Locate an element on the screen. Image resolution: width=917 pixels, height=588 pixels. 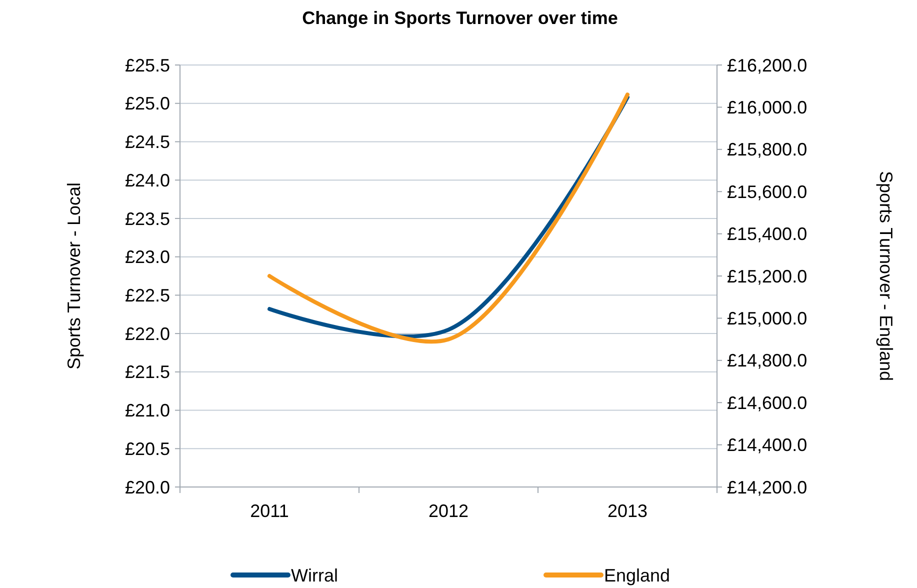
y-tick-label: £24.0 is located at coordinates (147, 180).